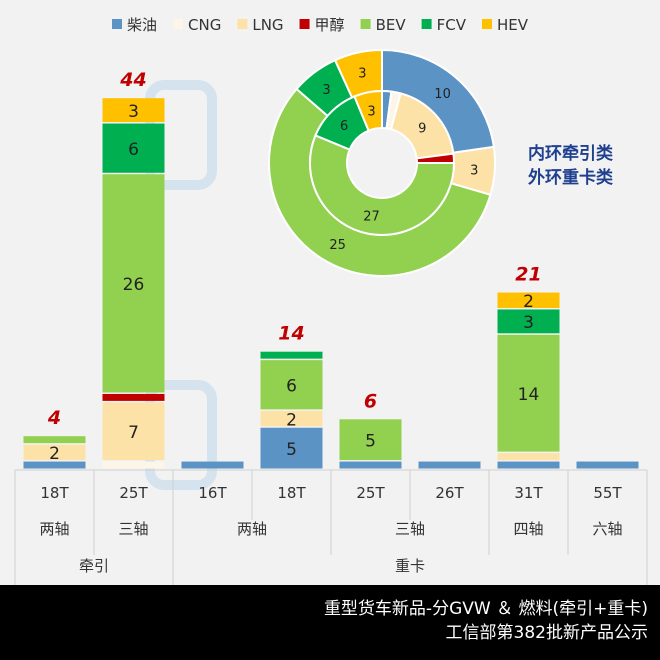  Describe the element at coordinates (391, 25) in the screenshot. I see `legend-label: BEV` at that location.